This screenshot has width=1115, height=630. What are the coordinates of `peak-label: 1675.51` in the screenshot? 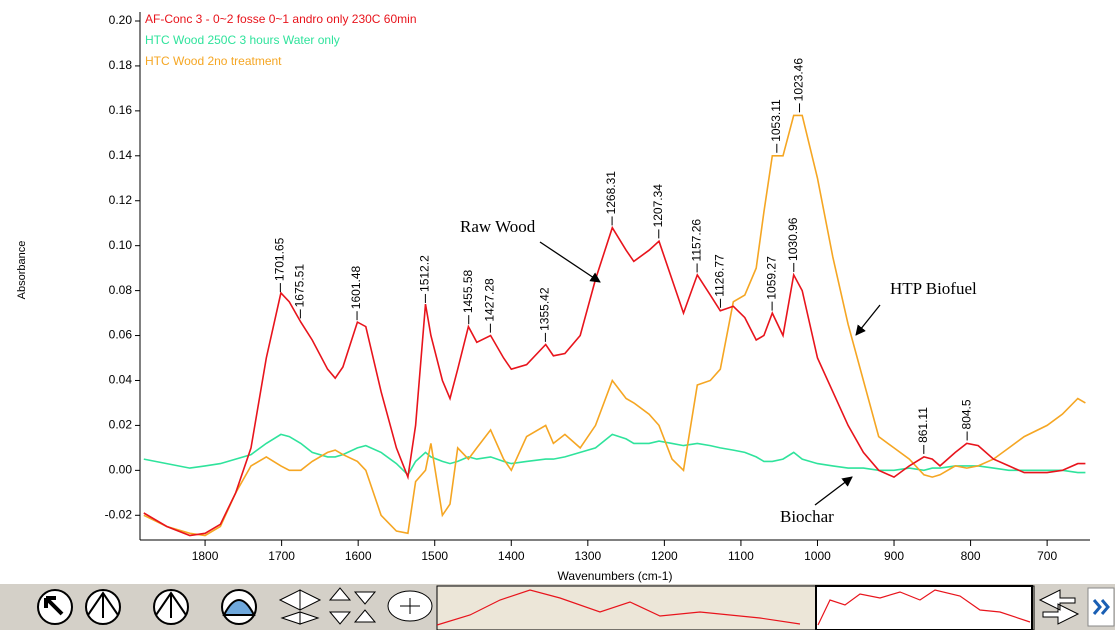 It's located at (300, 286).